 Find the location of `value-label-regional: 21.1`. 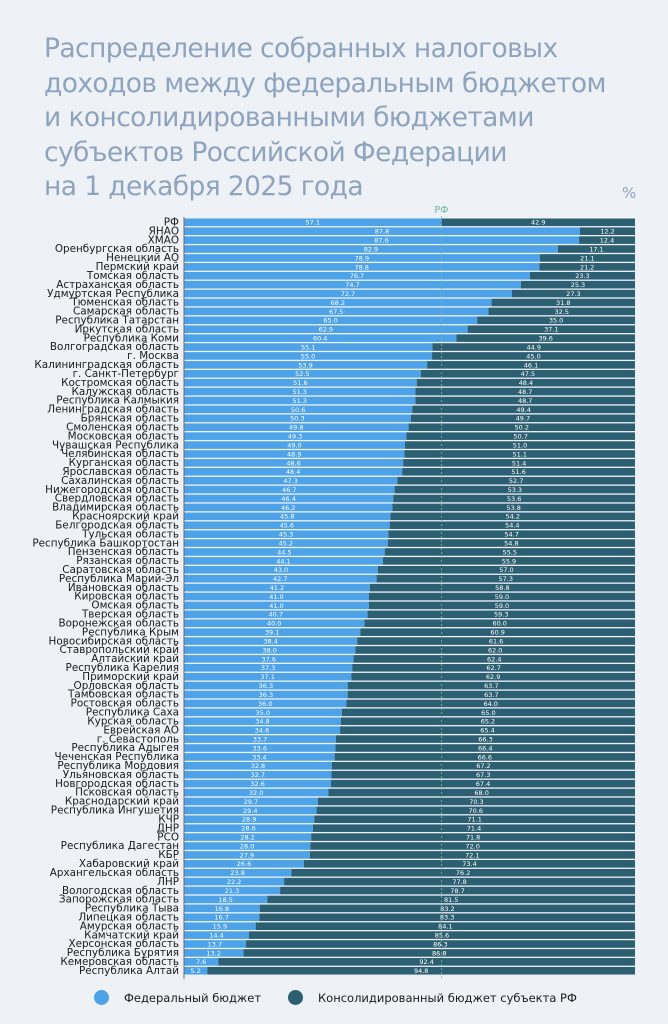

value-label-regional: 21.1 is located at coordinates (587, 258).